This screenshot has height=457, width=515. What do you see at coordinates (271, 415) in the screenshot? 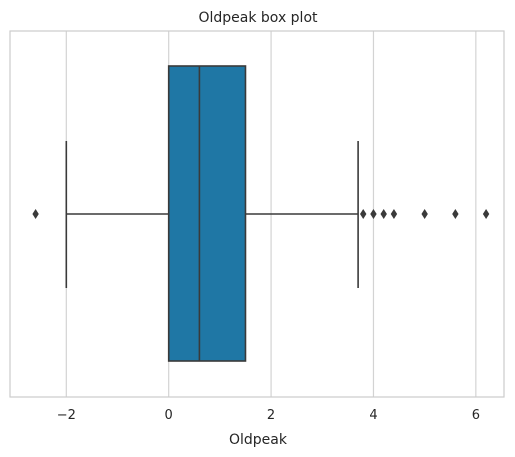
I see `x-tick-label: 2` at bounding box center [271, 415].